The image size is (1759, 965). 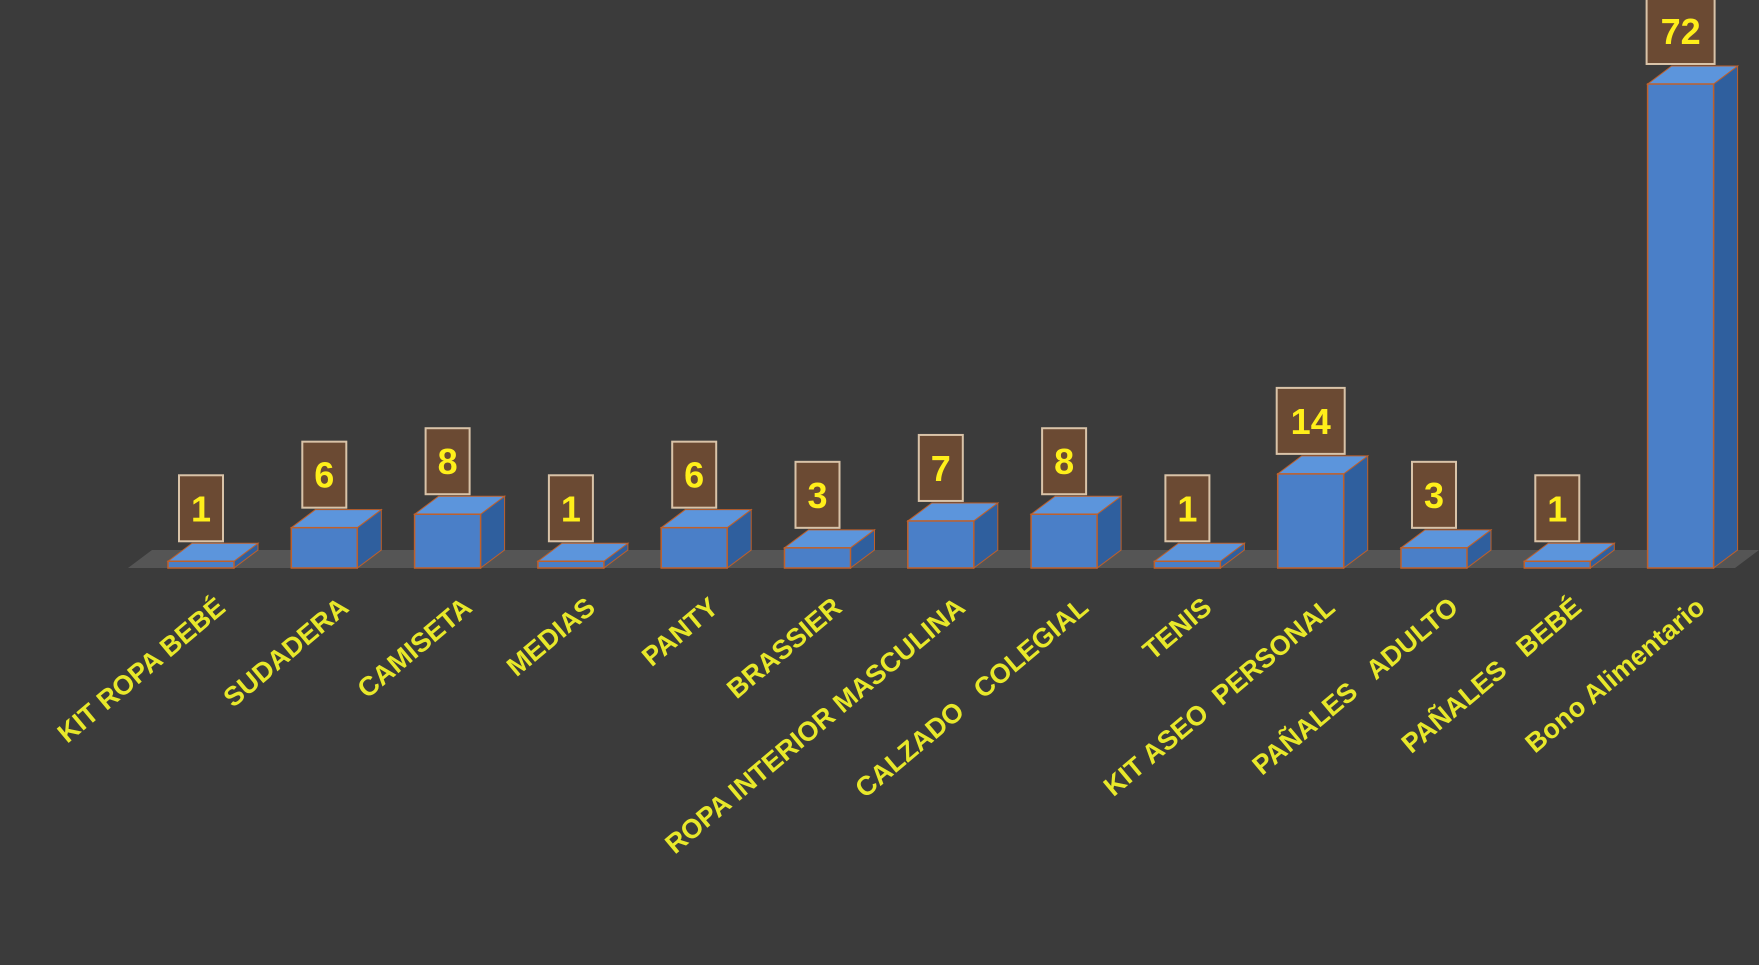 I want to click on category-label: PANTY, so click(x=680, y=632).